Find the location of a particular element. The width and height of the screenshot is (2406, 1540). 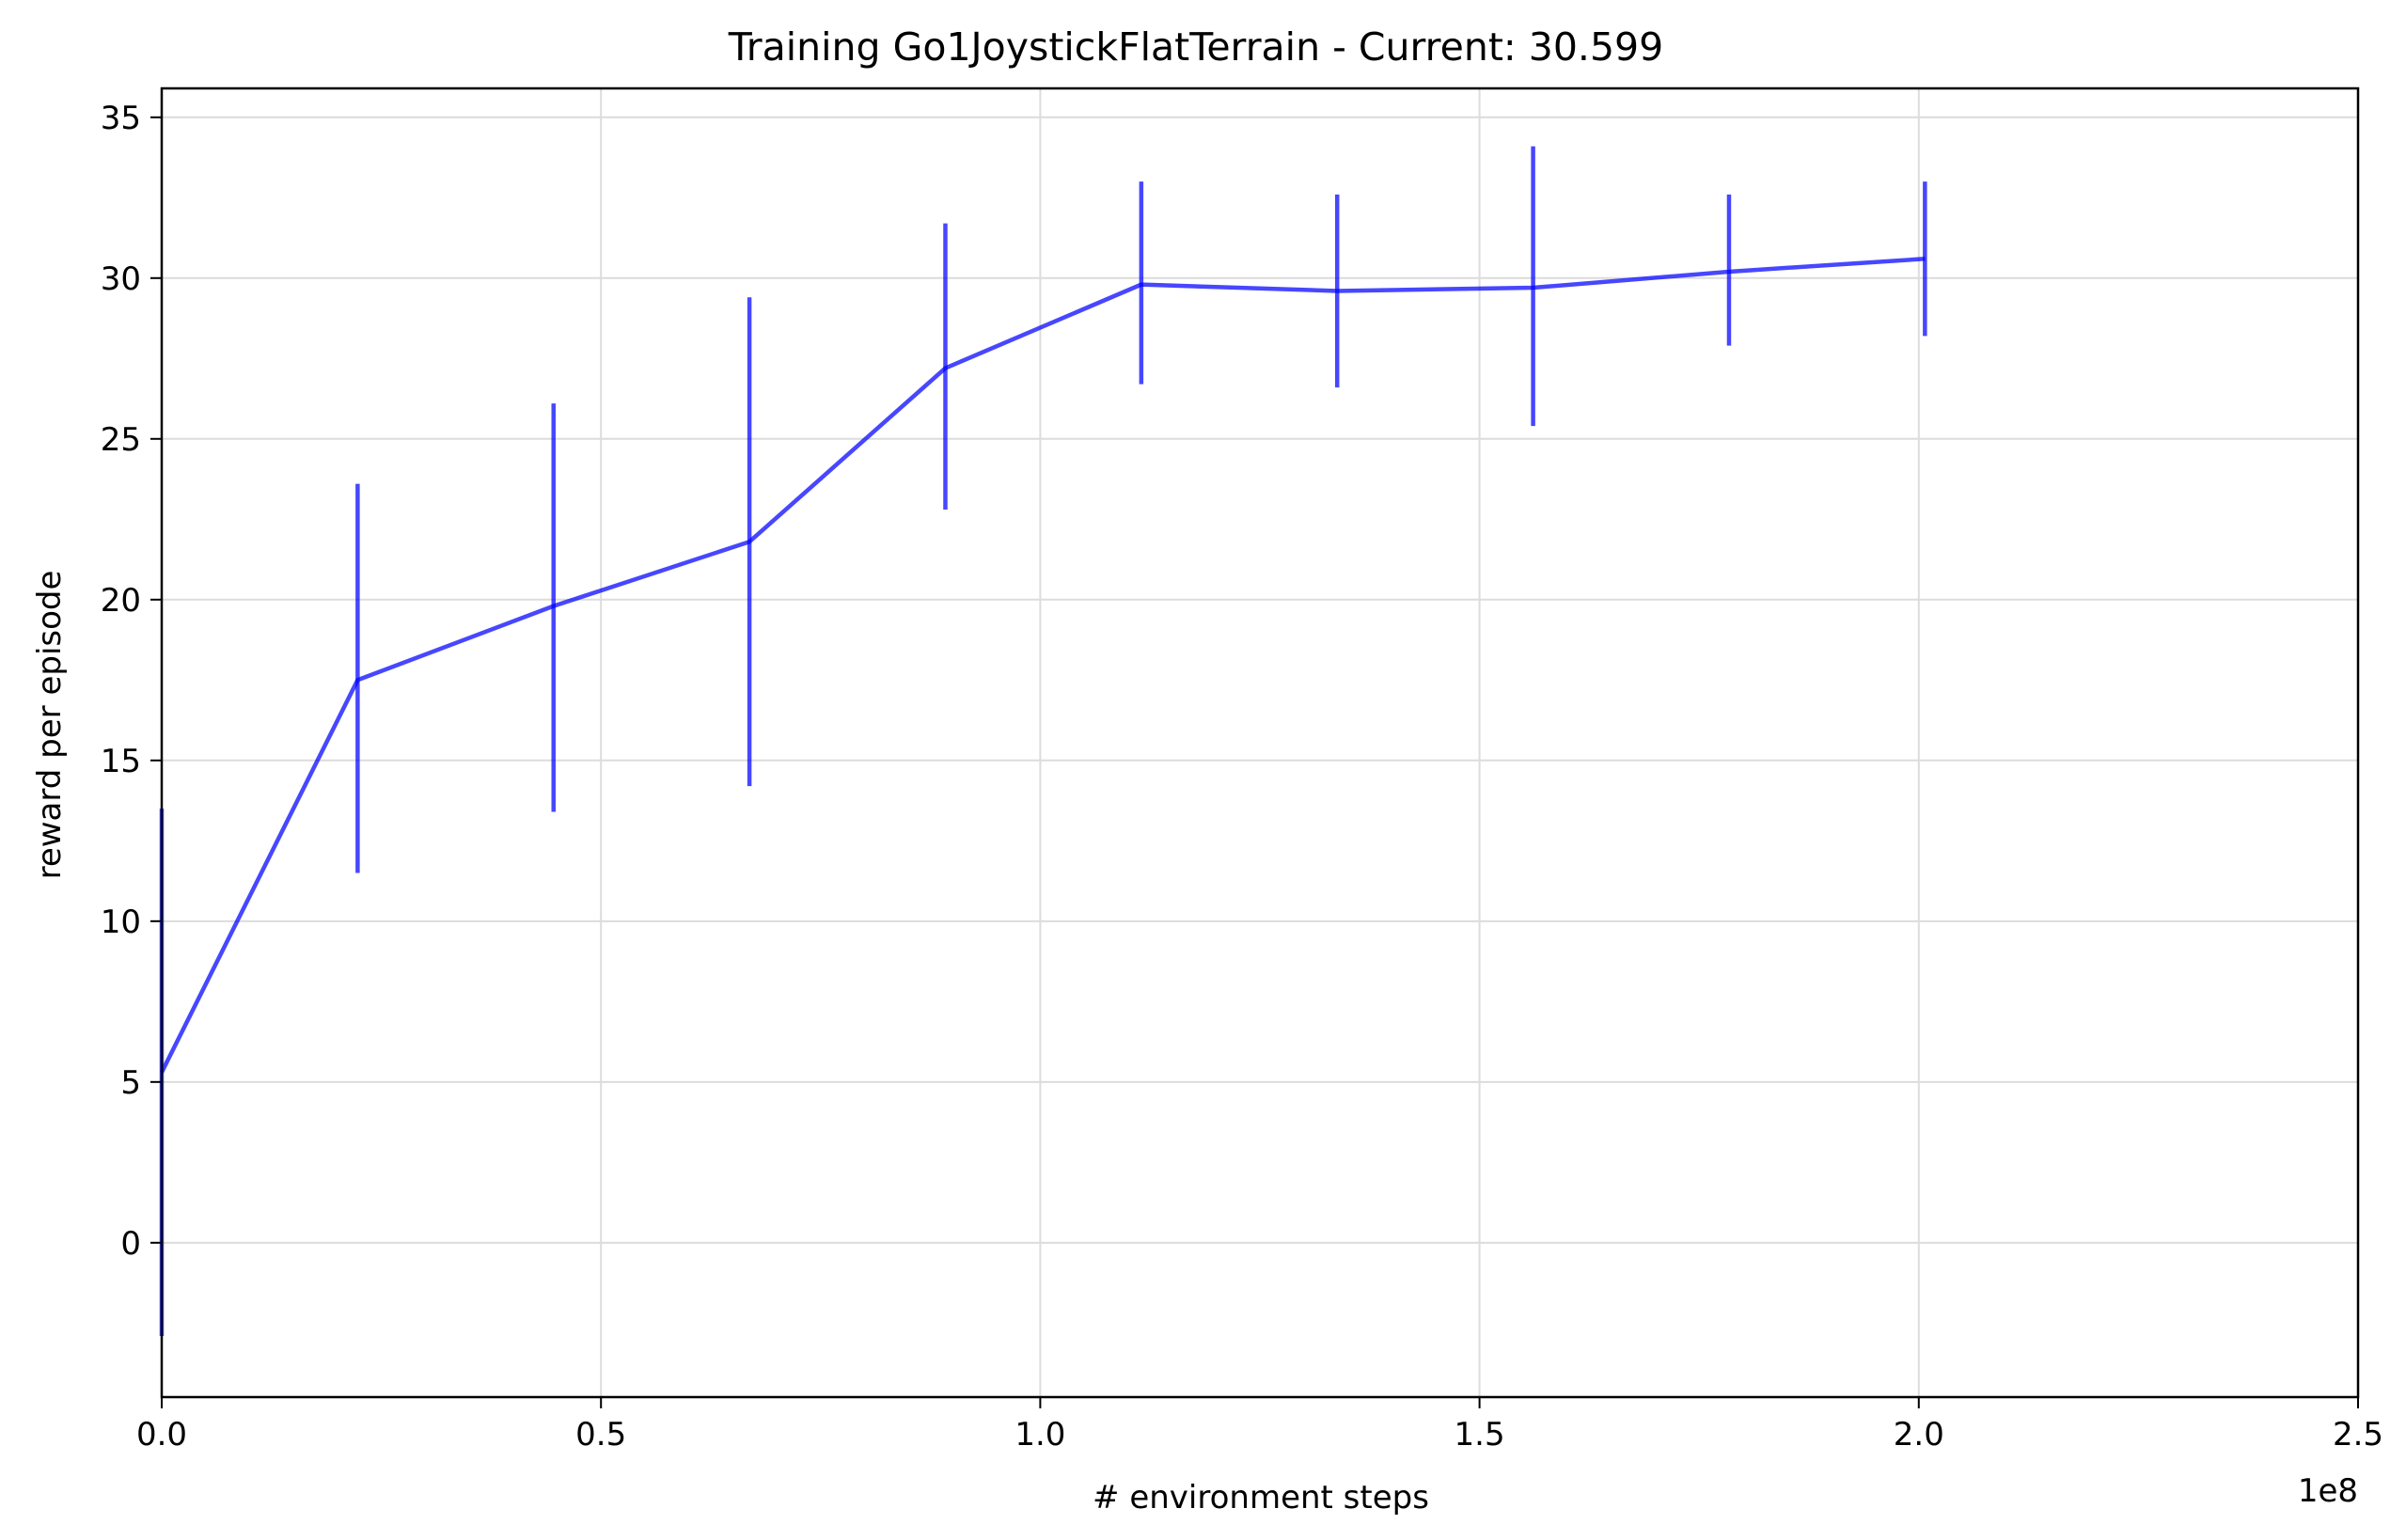

y-tick-label: 15 is located at coordinates (121, 761).